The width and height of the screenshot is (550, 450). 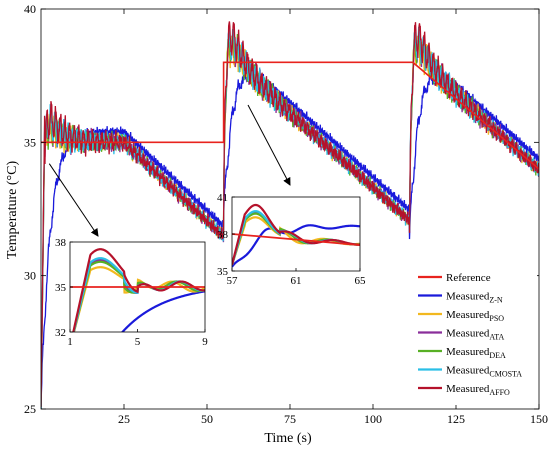 What do you see at coordinates (138, 342) in the screenshot?
I see `inset-x-tick-label: 5` at bounding box center [138, 342].